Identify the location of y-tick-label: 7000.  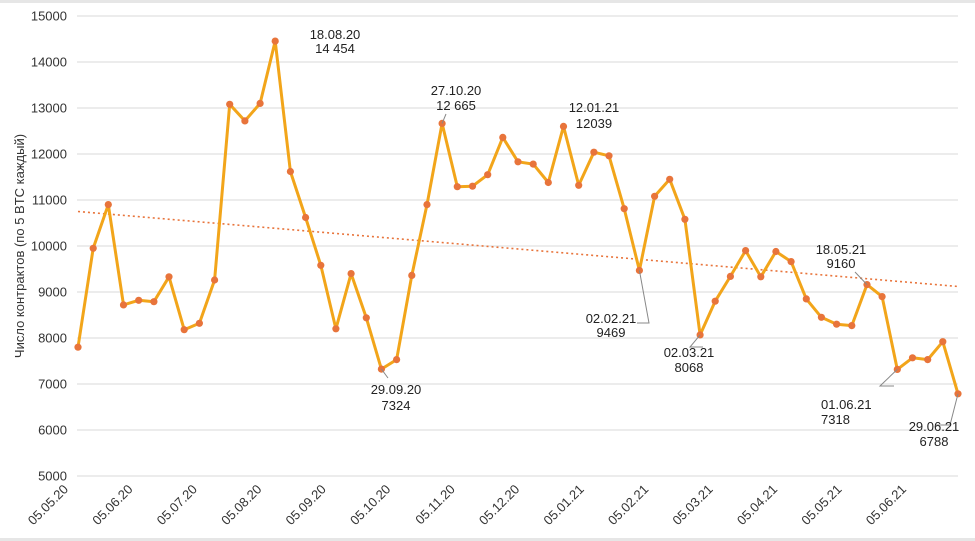
(52, 384).